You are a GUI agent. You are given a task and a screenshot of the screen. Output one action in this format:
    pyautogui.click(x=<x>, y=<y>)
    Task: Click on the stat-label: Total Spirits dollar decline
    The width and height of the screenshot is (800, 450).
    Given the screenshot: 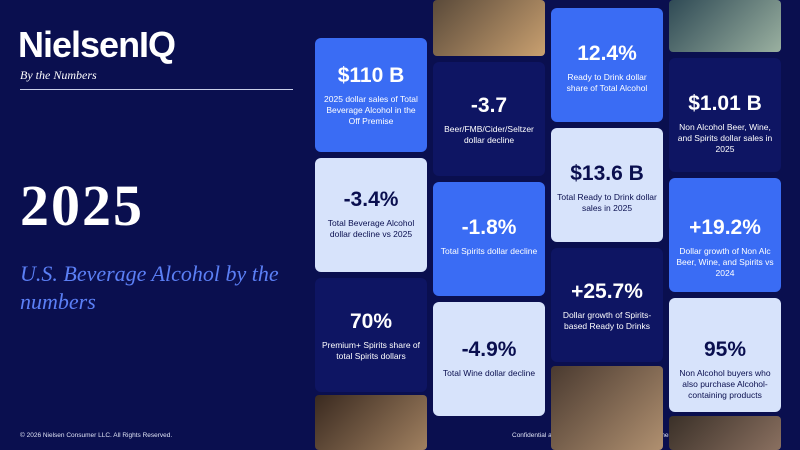 What is the action you would take?
    pyautogui.click(x=489, y=251)
    